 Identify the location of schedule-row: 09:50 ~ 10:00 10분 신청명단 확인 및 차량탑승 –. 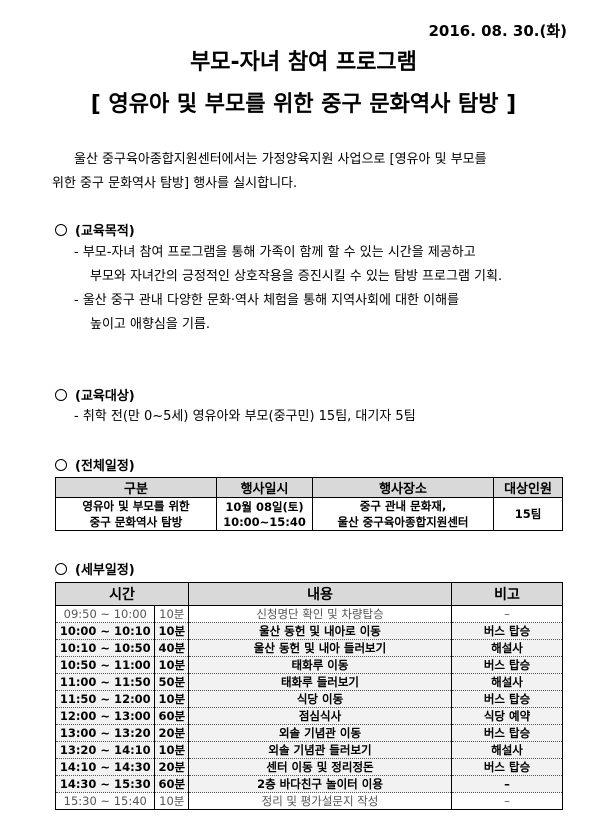
(308, 614).